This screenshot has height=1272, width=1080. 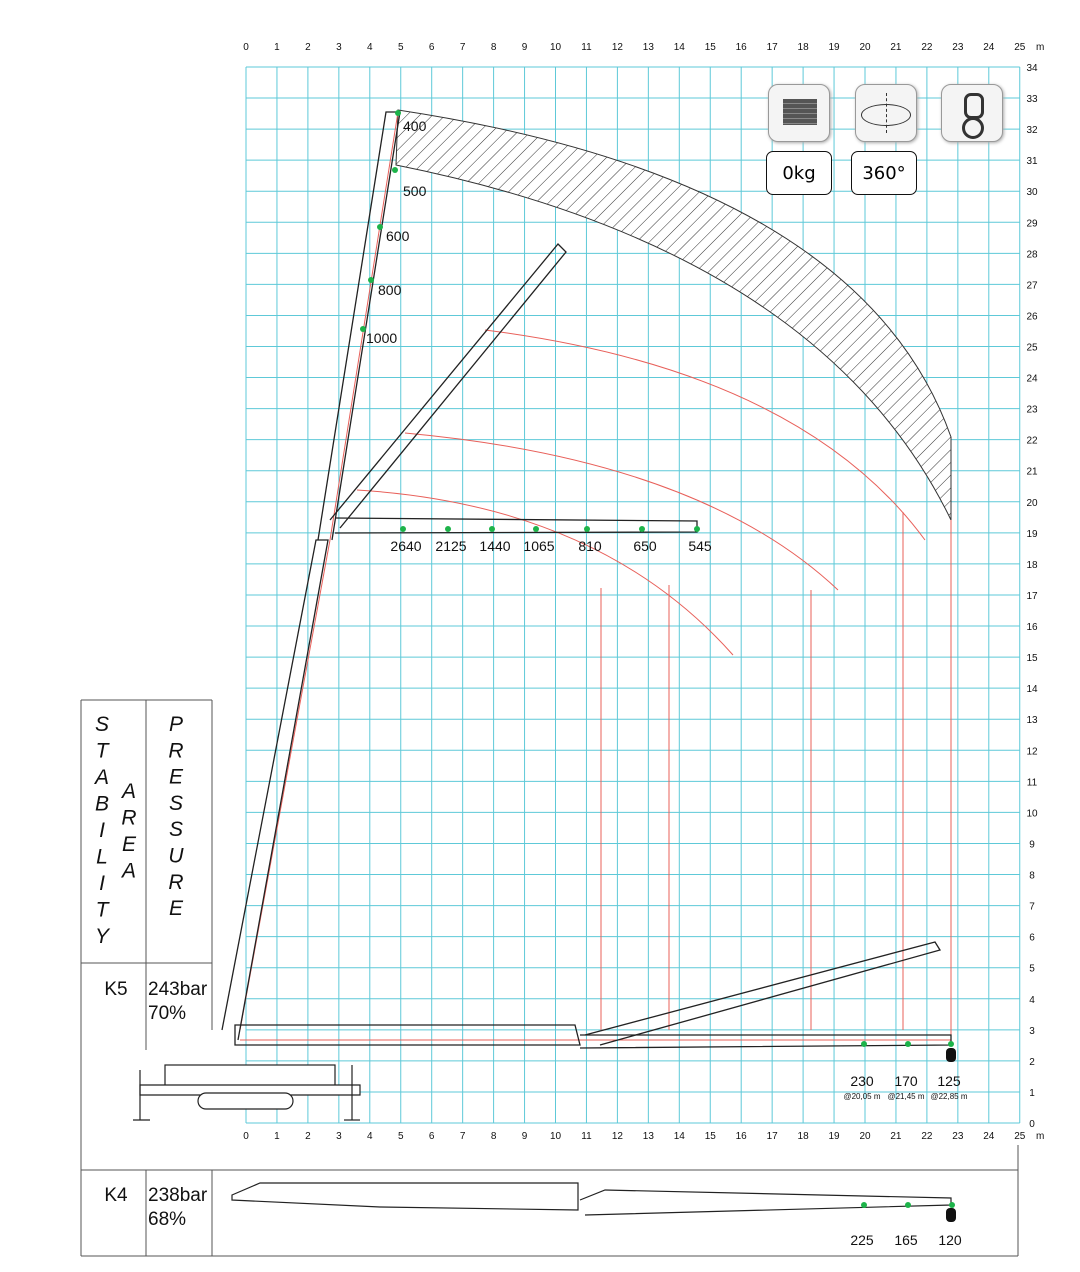 I want to click on y-tick-label: 29, so click(x=1032, y=223).